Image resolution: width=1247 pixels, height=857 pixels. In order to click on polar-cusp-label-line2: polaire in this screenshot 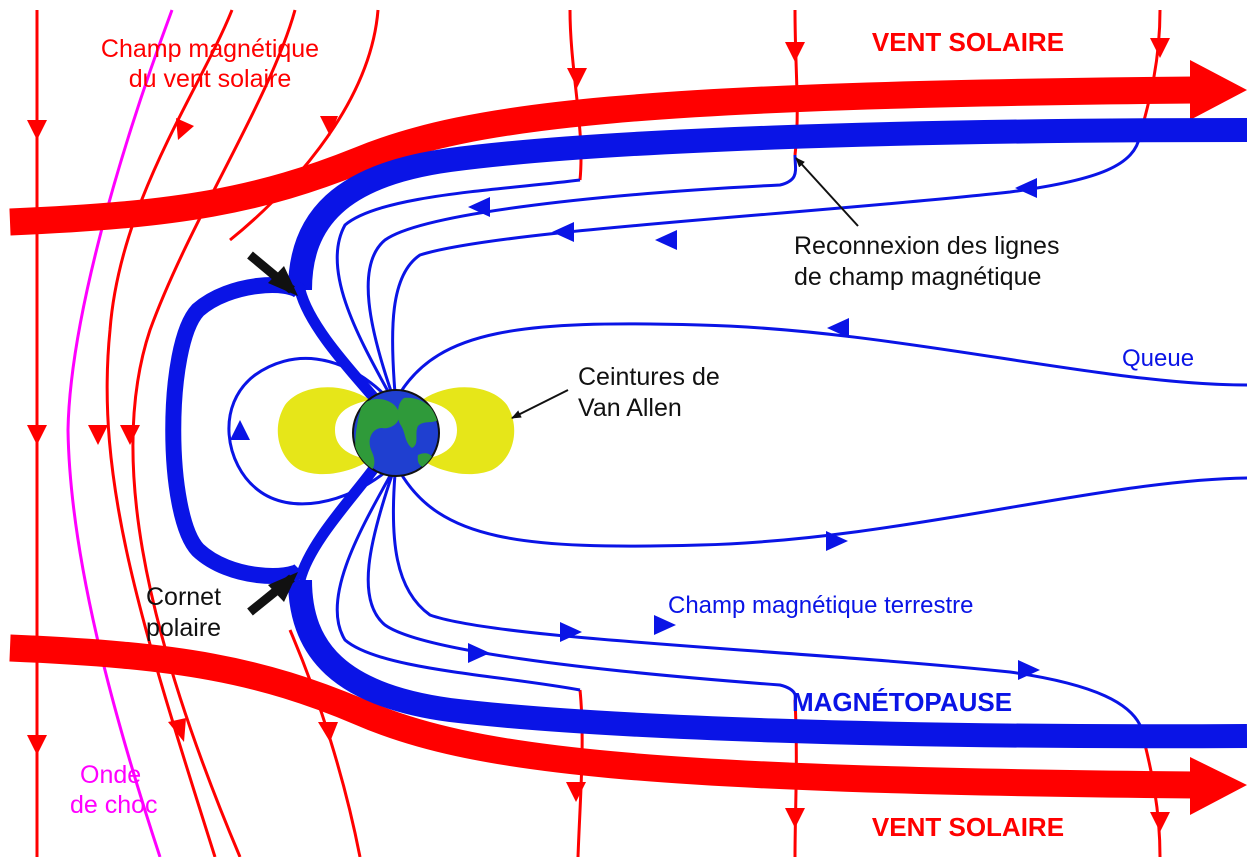, I will do `click(183, 628)`.